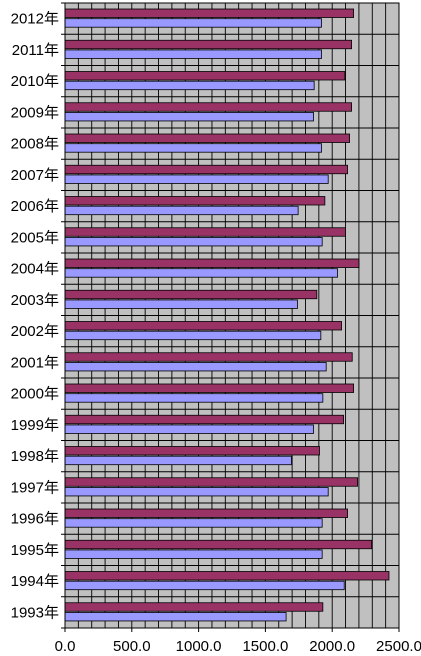 The width and height of the screenshot is (421, 656). Describe the element at coordinates (193, 523) in the screenshot. I see `bar-series-2-1996年` at that location.